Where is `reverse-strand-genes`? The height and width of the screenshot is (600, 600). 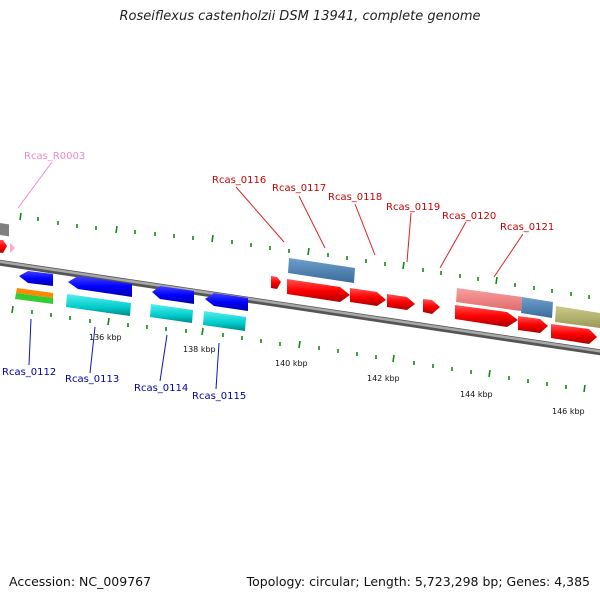 reverse-strand-genes is located at coordinates (131, 301).